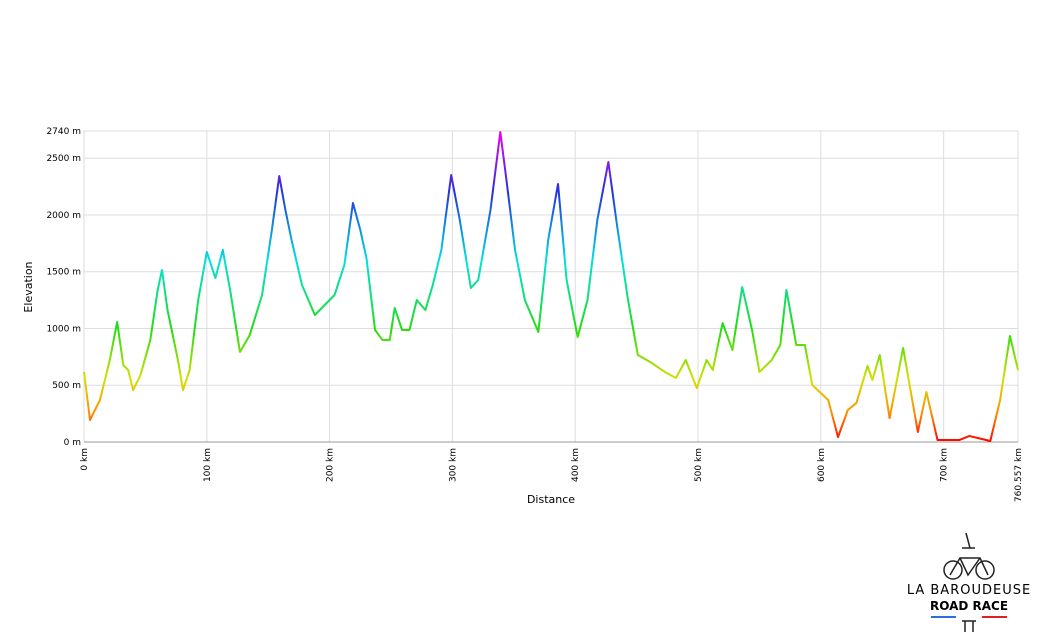 Image resolution: width=1060 pixels, height=635 pixels. Describe the element at coordinates (969, 590) in the screenshot. I see `logo-line1: LA BAROUDEUSE` at that location.